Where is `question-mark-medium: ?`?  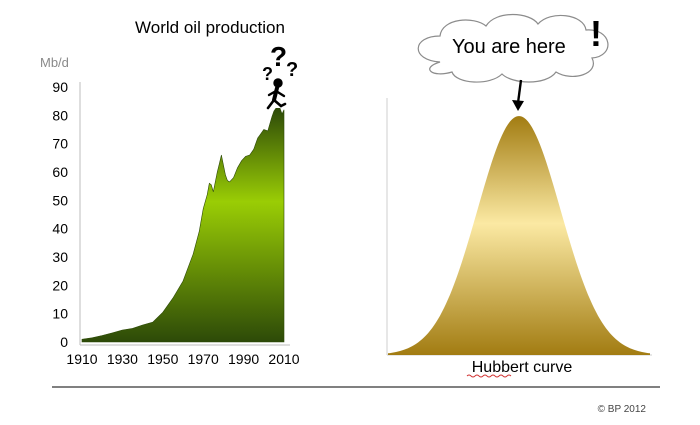 question-mark-medium: ? is located at coordinates (292, 70).